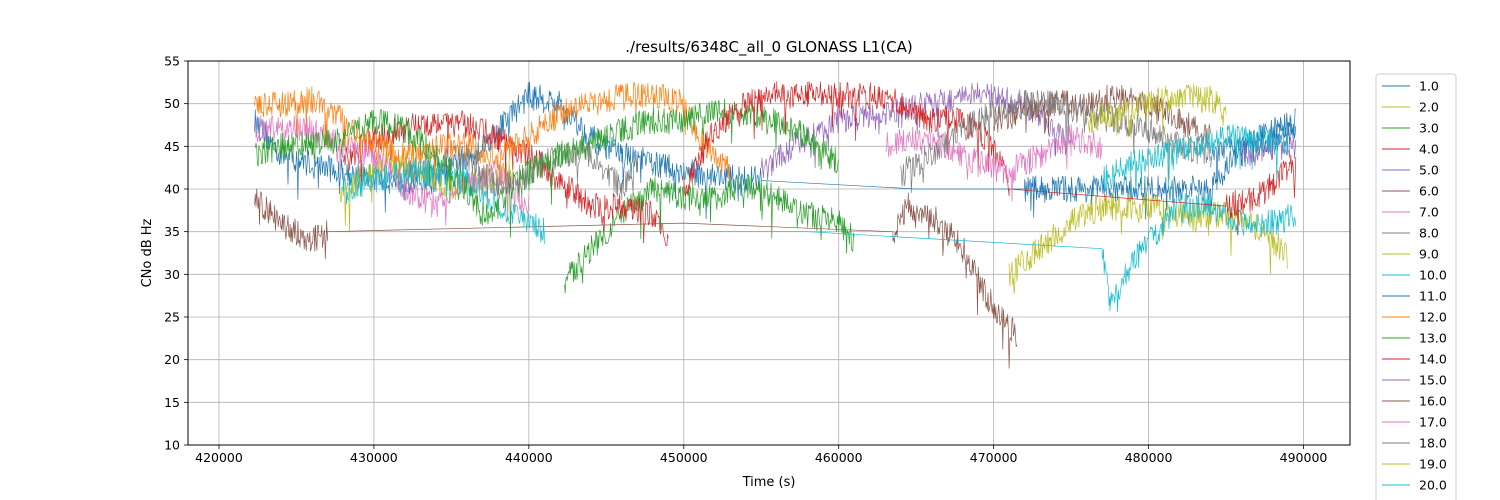 Image resolution: width=1500 pixels, height=500 pixels. Describe the element at coordinates (219, 457) in the screenshot. I see `x-tick-label: 420000` at that location.